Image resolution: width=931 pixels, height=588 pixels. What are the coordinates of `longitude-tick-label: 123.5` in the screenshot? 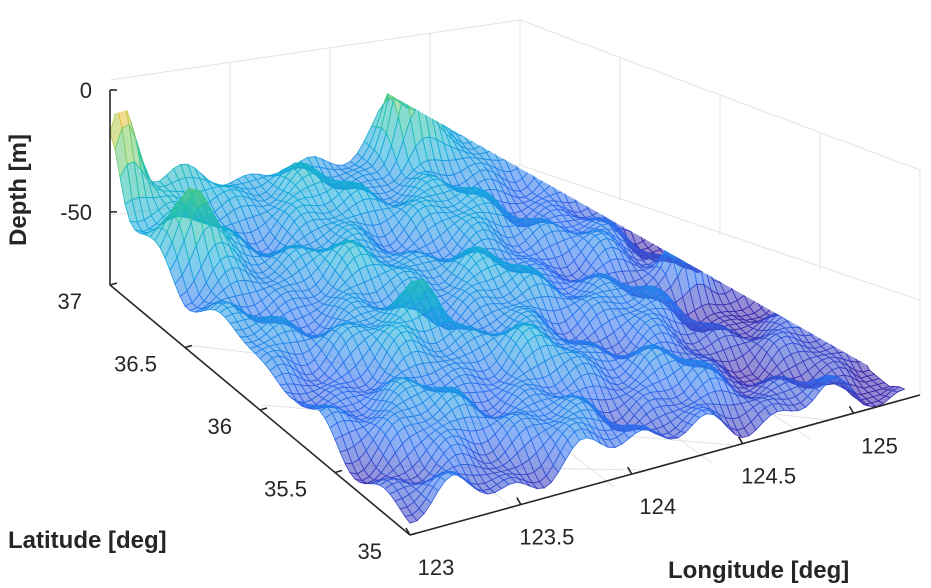 It's located at (546, 537).